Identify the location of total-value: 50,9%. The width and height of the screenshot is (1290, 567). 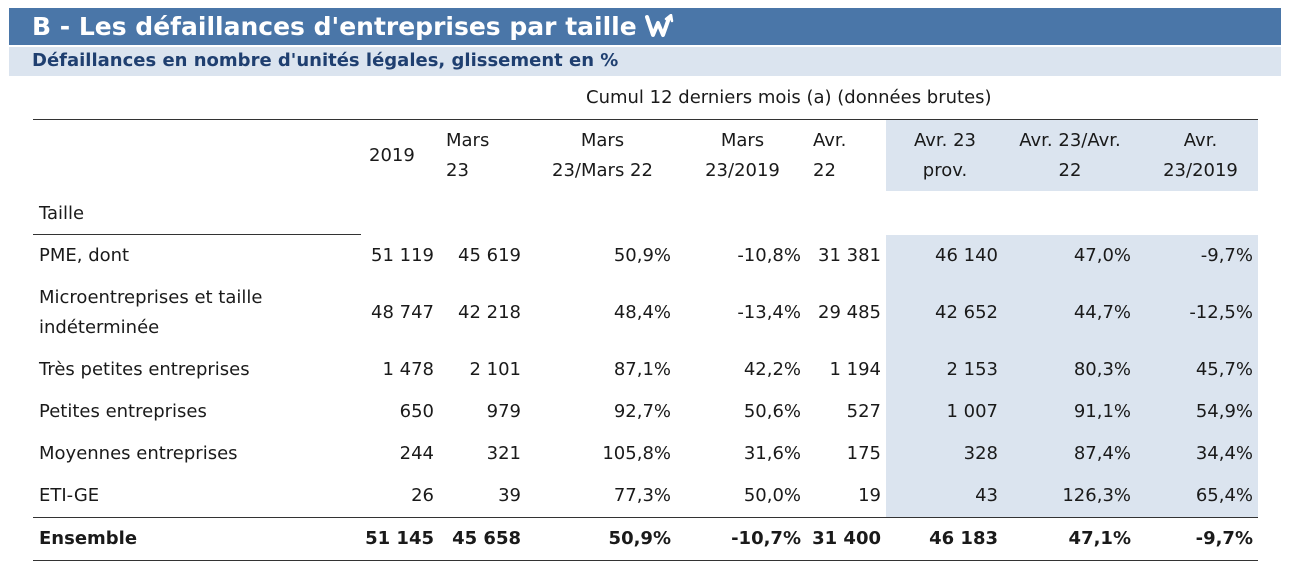
(639, 538).